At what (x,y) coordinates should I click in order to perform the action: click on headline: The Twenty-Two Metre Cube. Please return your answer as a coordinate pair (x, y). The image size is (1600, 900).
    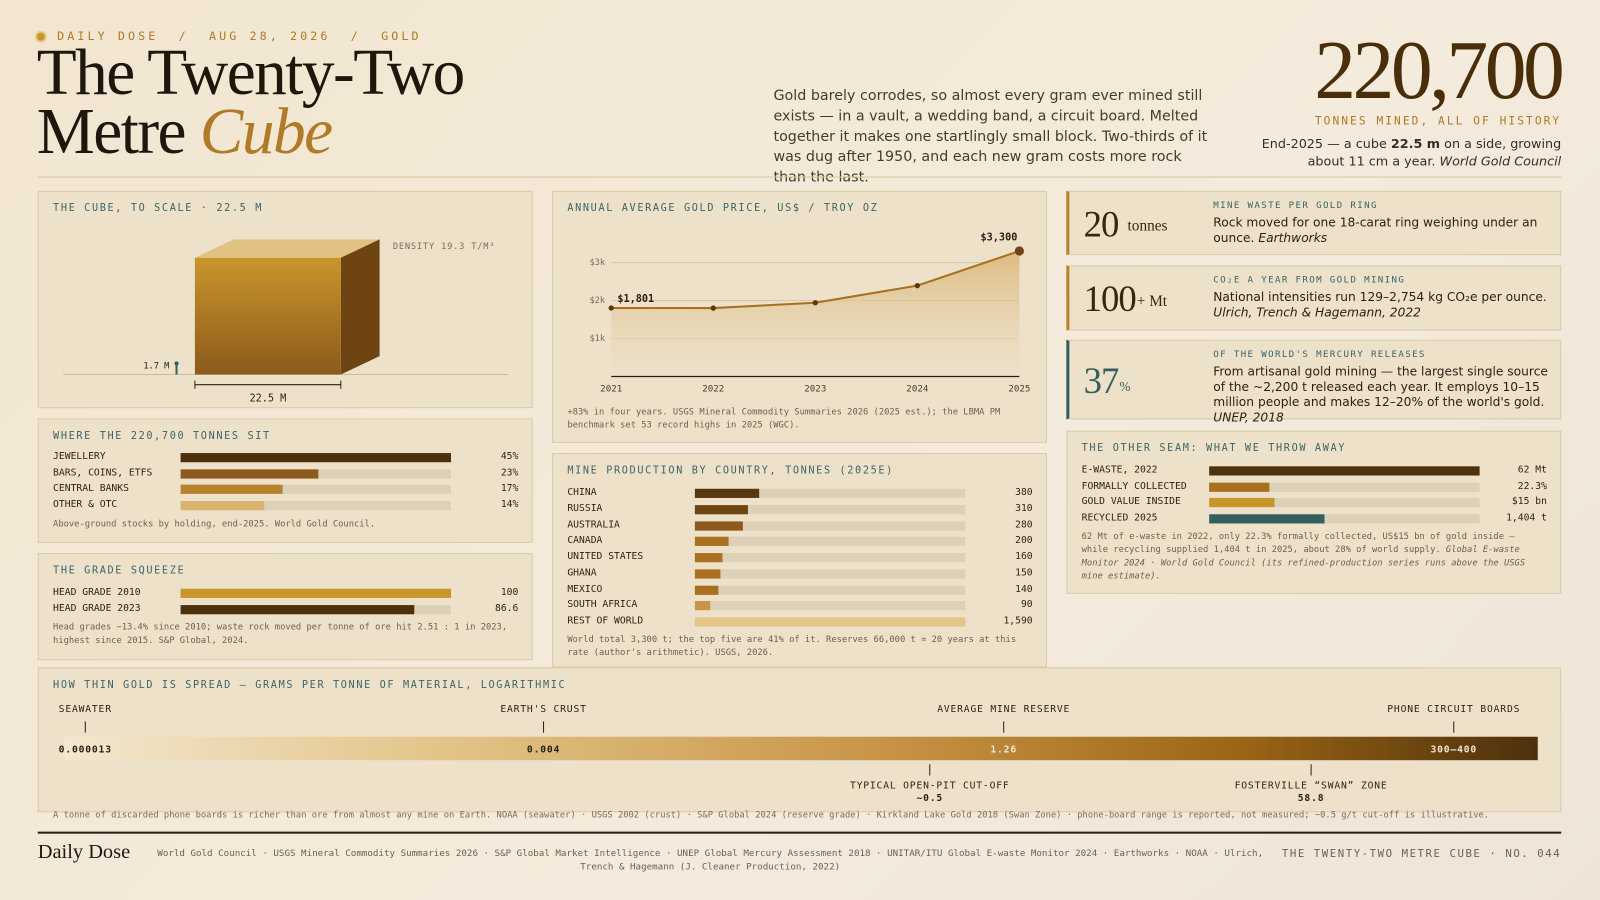
    Looking at the image, I should click on (251, 99).